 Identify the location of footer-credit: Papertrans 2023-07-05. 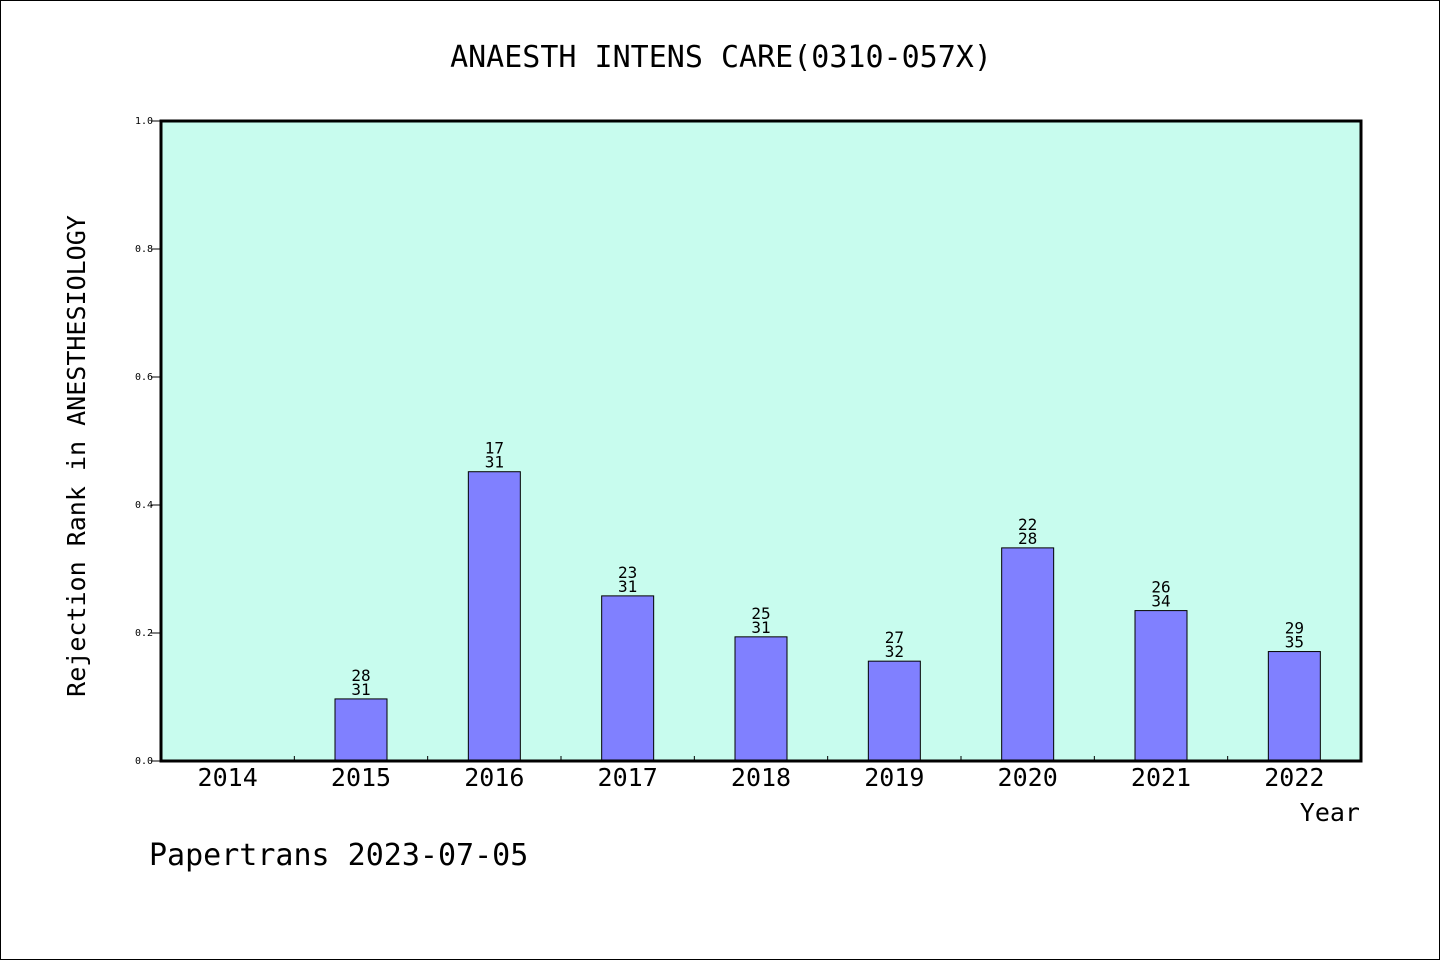
(338, 855).